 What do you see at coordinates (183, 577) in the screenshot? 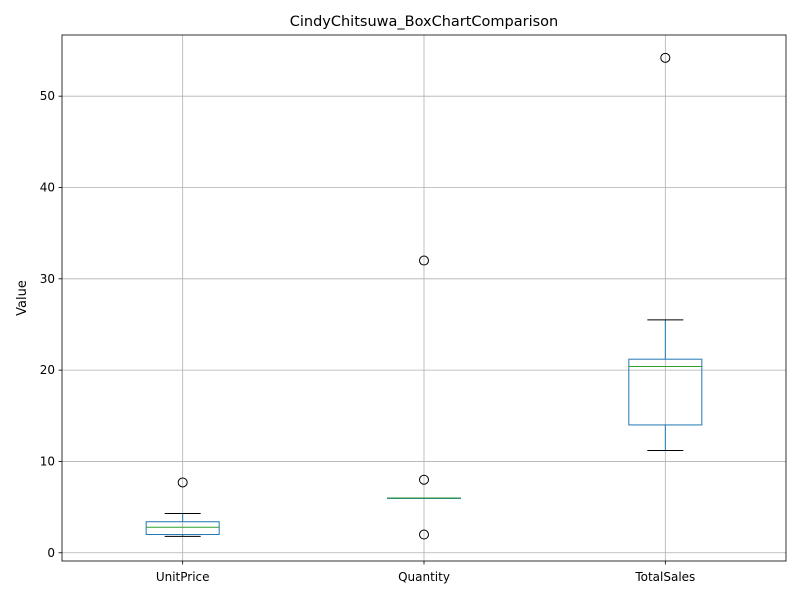
I see `x-tick-label: UnitPrice` at bounding box center [183, 577].